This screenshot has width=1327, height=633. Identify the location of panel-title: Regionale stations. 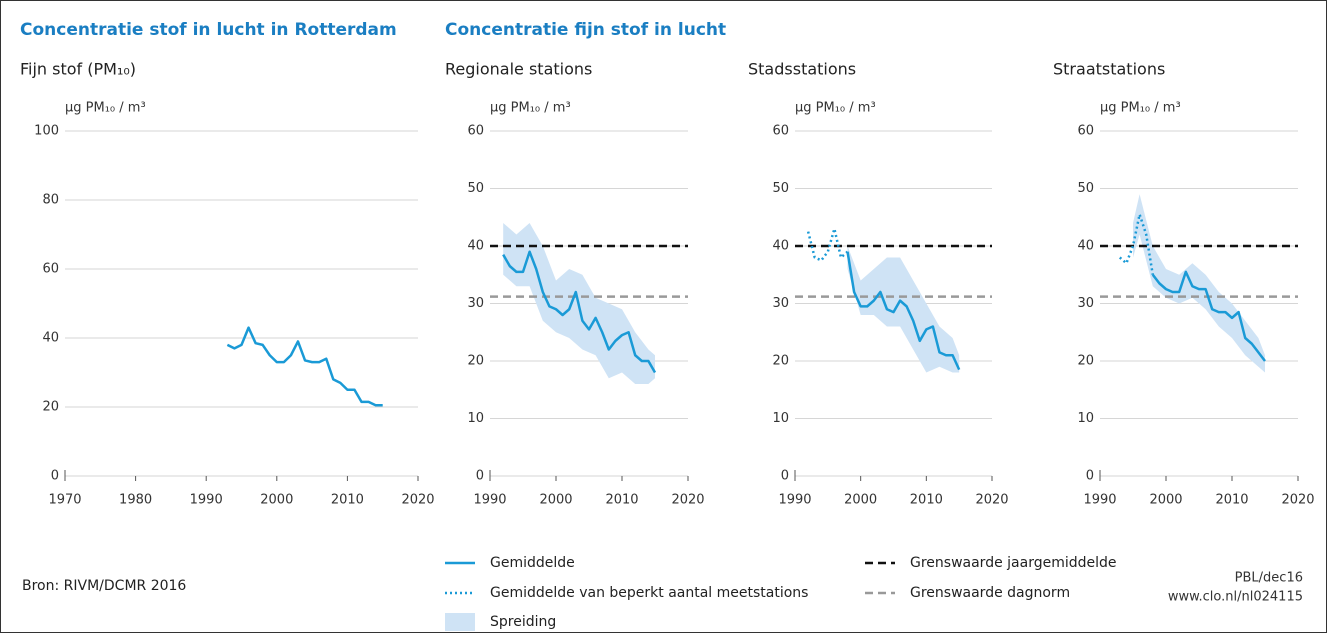
(518, 69).